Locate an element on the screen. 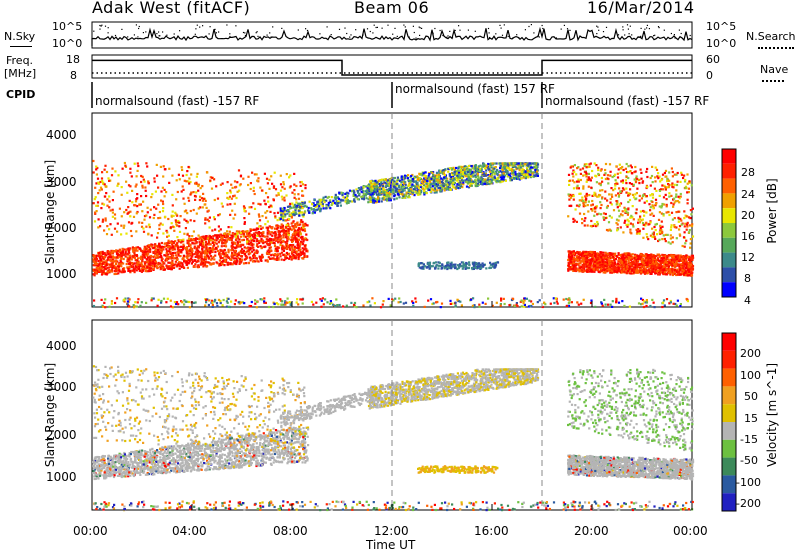 This screenshot has height=554, width=800. nave-tick-bottom: 0 is located at coordinates (709, 75).